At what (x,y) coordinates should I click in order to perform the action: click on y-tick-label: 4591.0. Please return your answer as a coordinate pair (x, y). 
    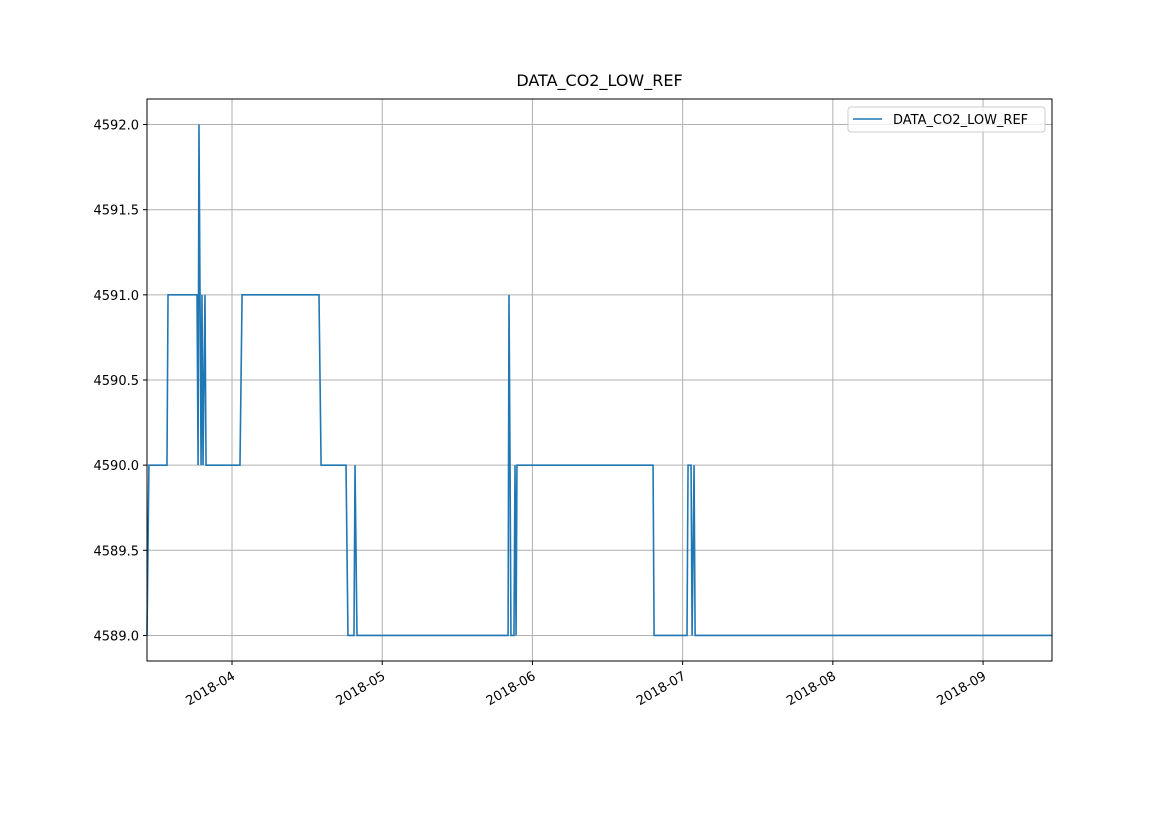
    Looking at the image, I should click on (117, 296).